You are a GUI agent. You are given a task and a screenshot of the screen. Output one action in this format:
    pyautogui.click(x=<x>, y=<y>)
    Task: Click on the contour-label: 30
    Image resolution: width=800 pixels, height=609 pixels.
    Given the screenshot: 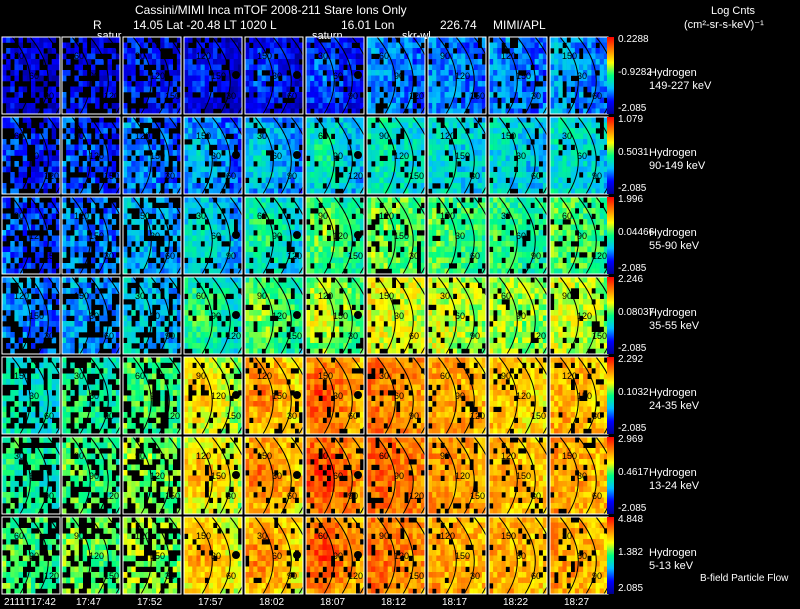 What is the action you would take?
    pyautogui.click(x=277, y=76)
    